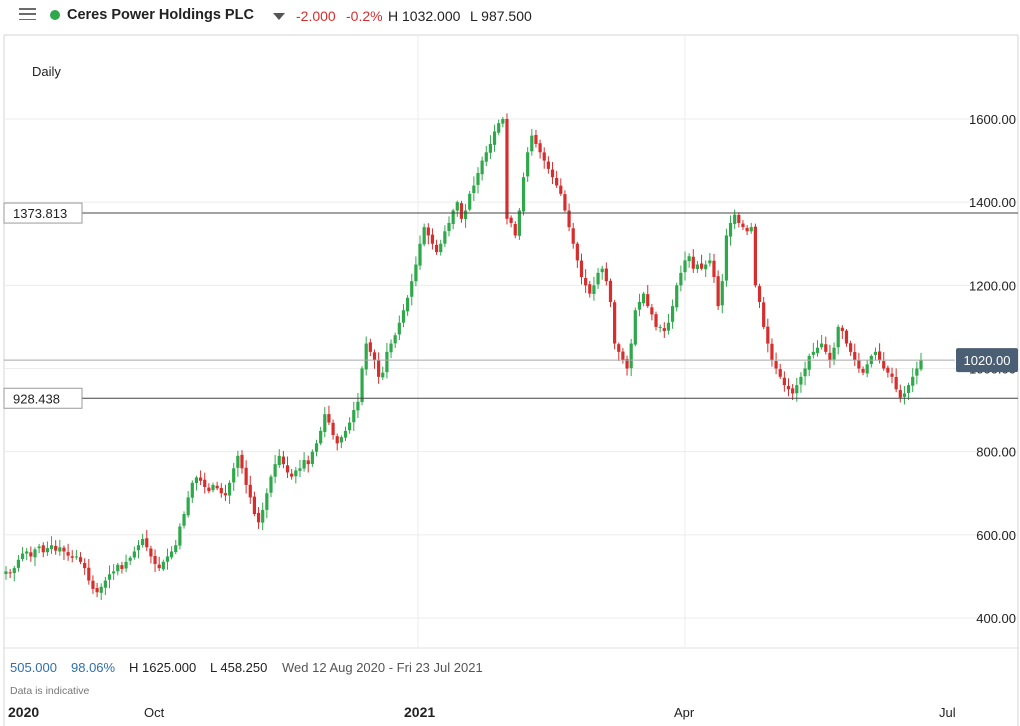  I want to click on instrument-name: Ceres Power Holdings PLC, so click(160, 15).